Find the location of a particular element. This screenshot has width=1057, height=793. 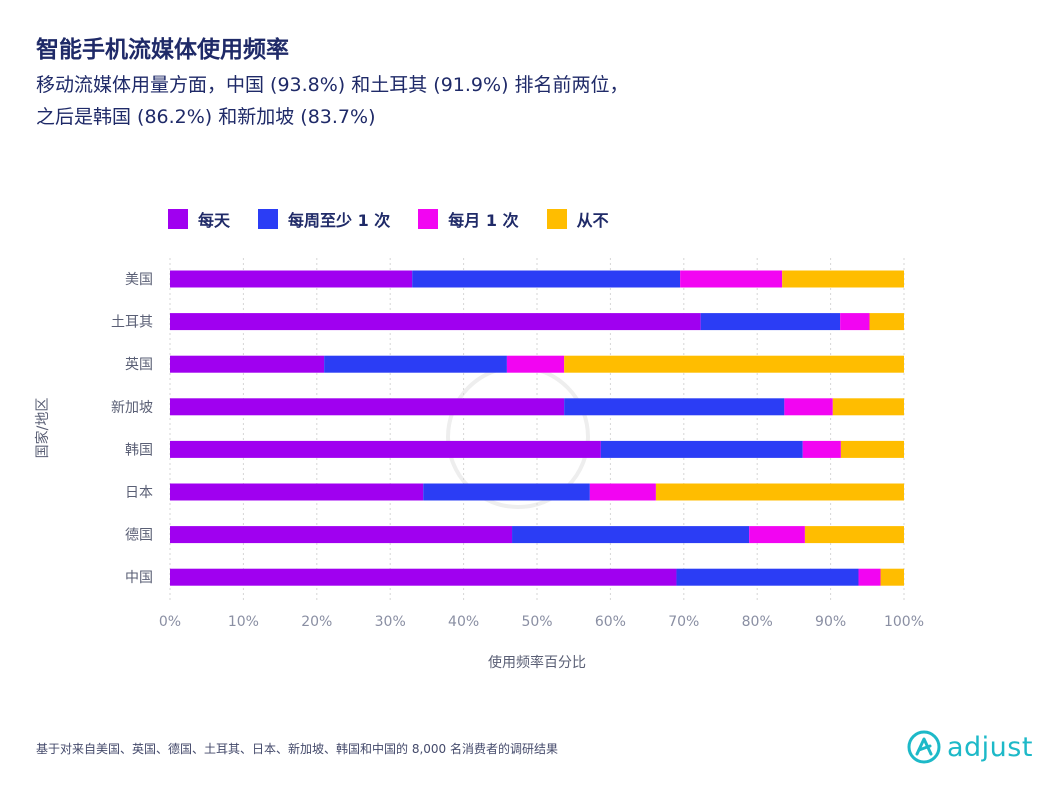

y-tick-label: 土耳其 is located at coordinates (132, 323).